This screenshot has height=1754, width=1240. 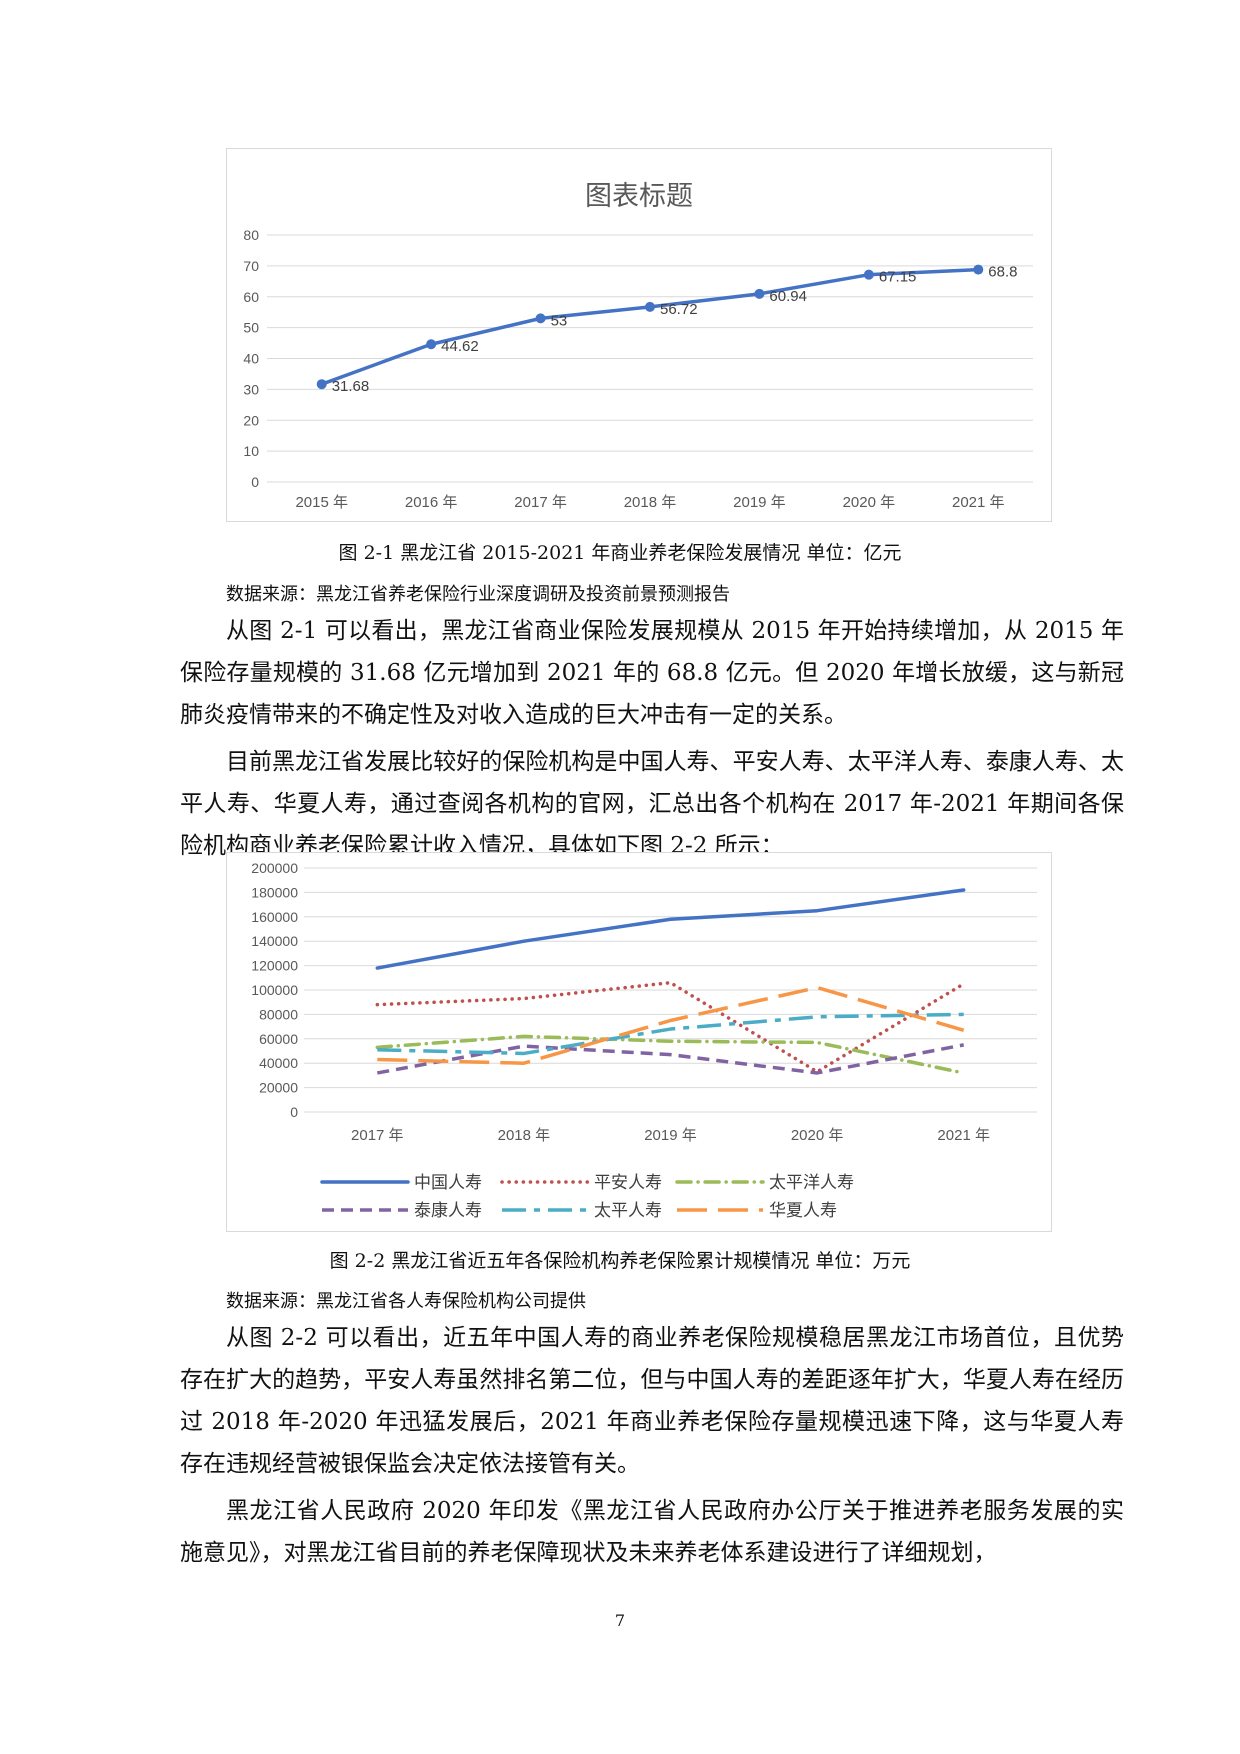 I want to click on data-label: 68.8, so click(x=1002, y=272).